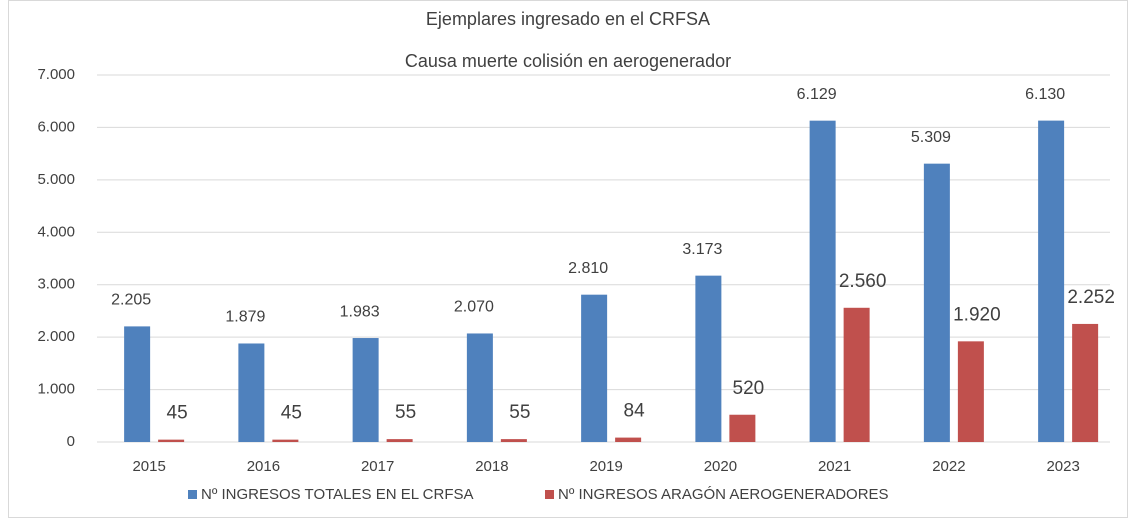  Describe the element at coordinates (568, 61) in the screenshot. I see `chart-subtitle: Causa muerte colisión en aerogenerador` at that location.